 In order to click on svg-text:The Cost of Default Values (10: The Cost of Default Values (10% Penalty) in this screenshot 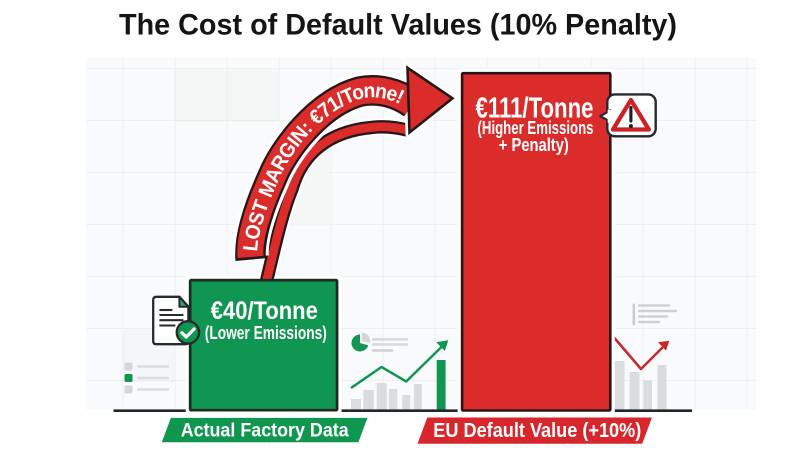, I will do `click(398, 25)`.